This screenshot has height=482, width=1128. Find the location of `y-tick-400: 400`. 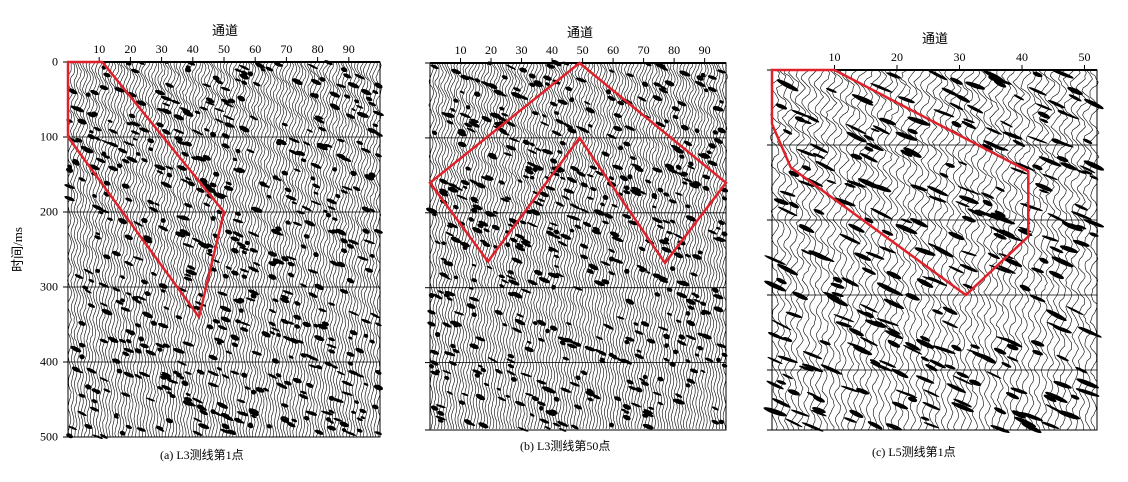

y-tick-400: 400 is located at coordinates (49, 361).